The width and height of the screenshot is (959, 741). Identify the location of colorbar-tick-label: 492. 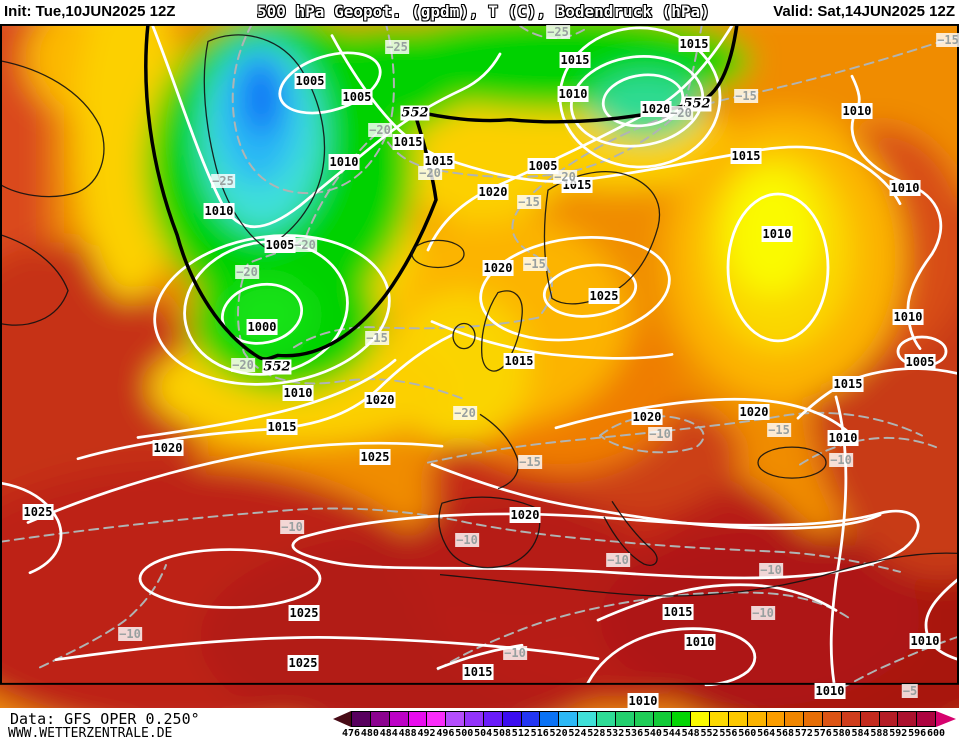
(426, 733).